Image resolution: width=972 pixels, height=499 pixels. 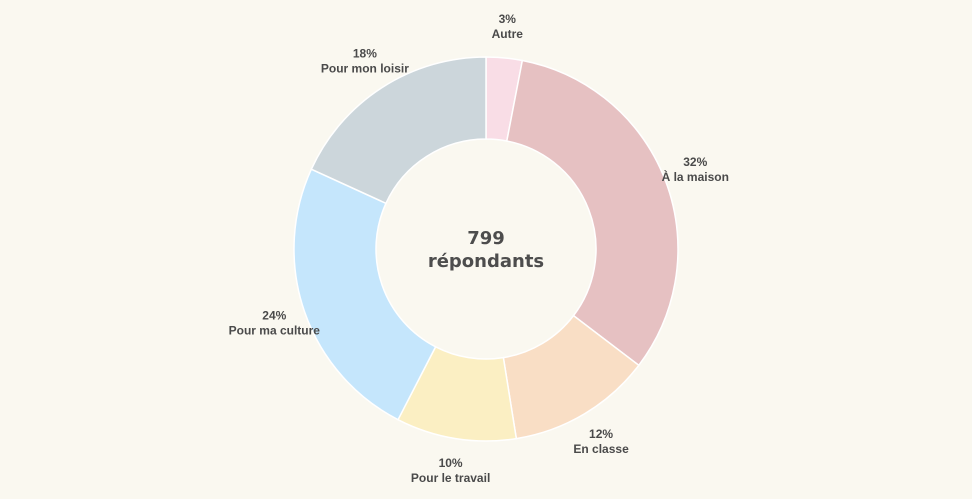 What do you see at coordinates (365, 69) in the screenshot?
I see `slice-category-label: Pour mon loisir` at bounding box center [365, 69].